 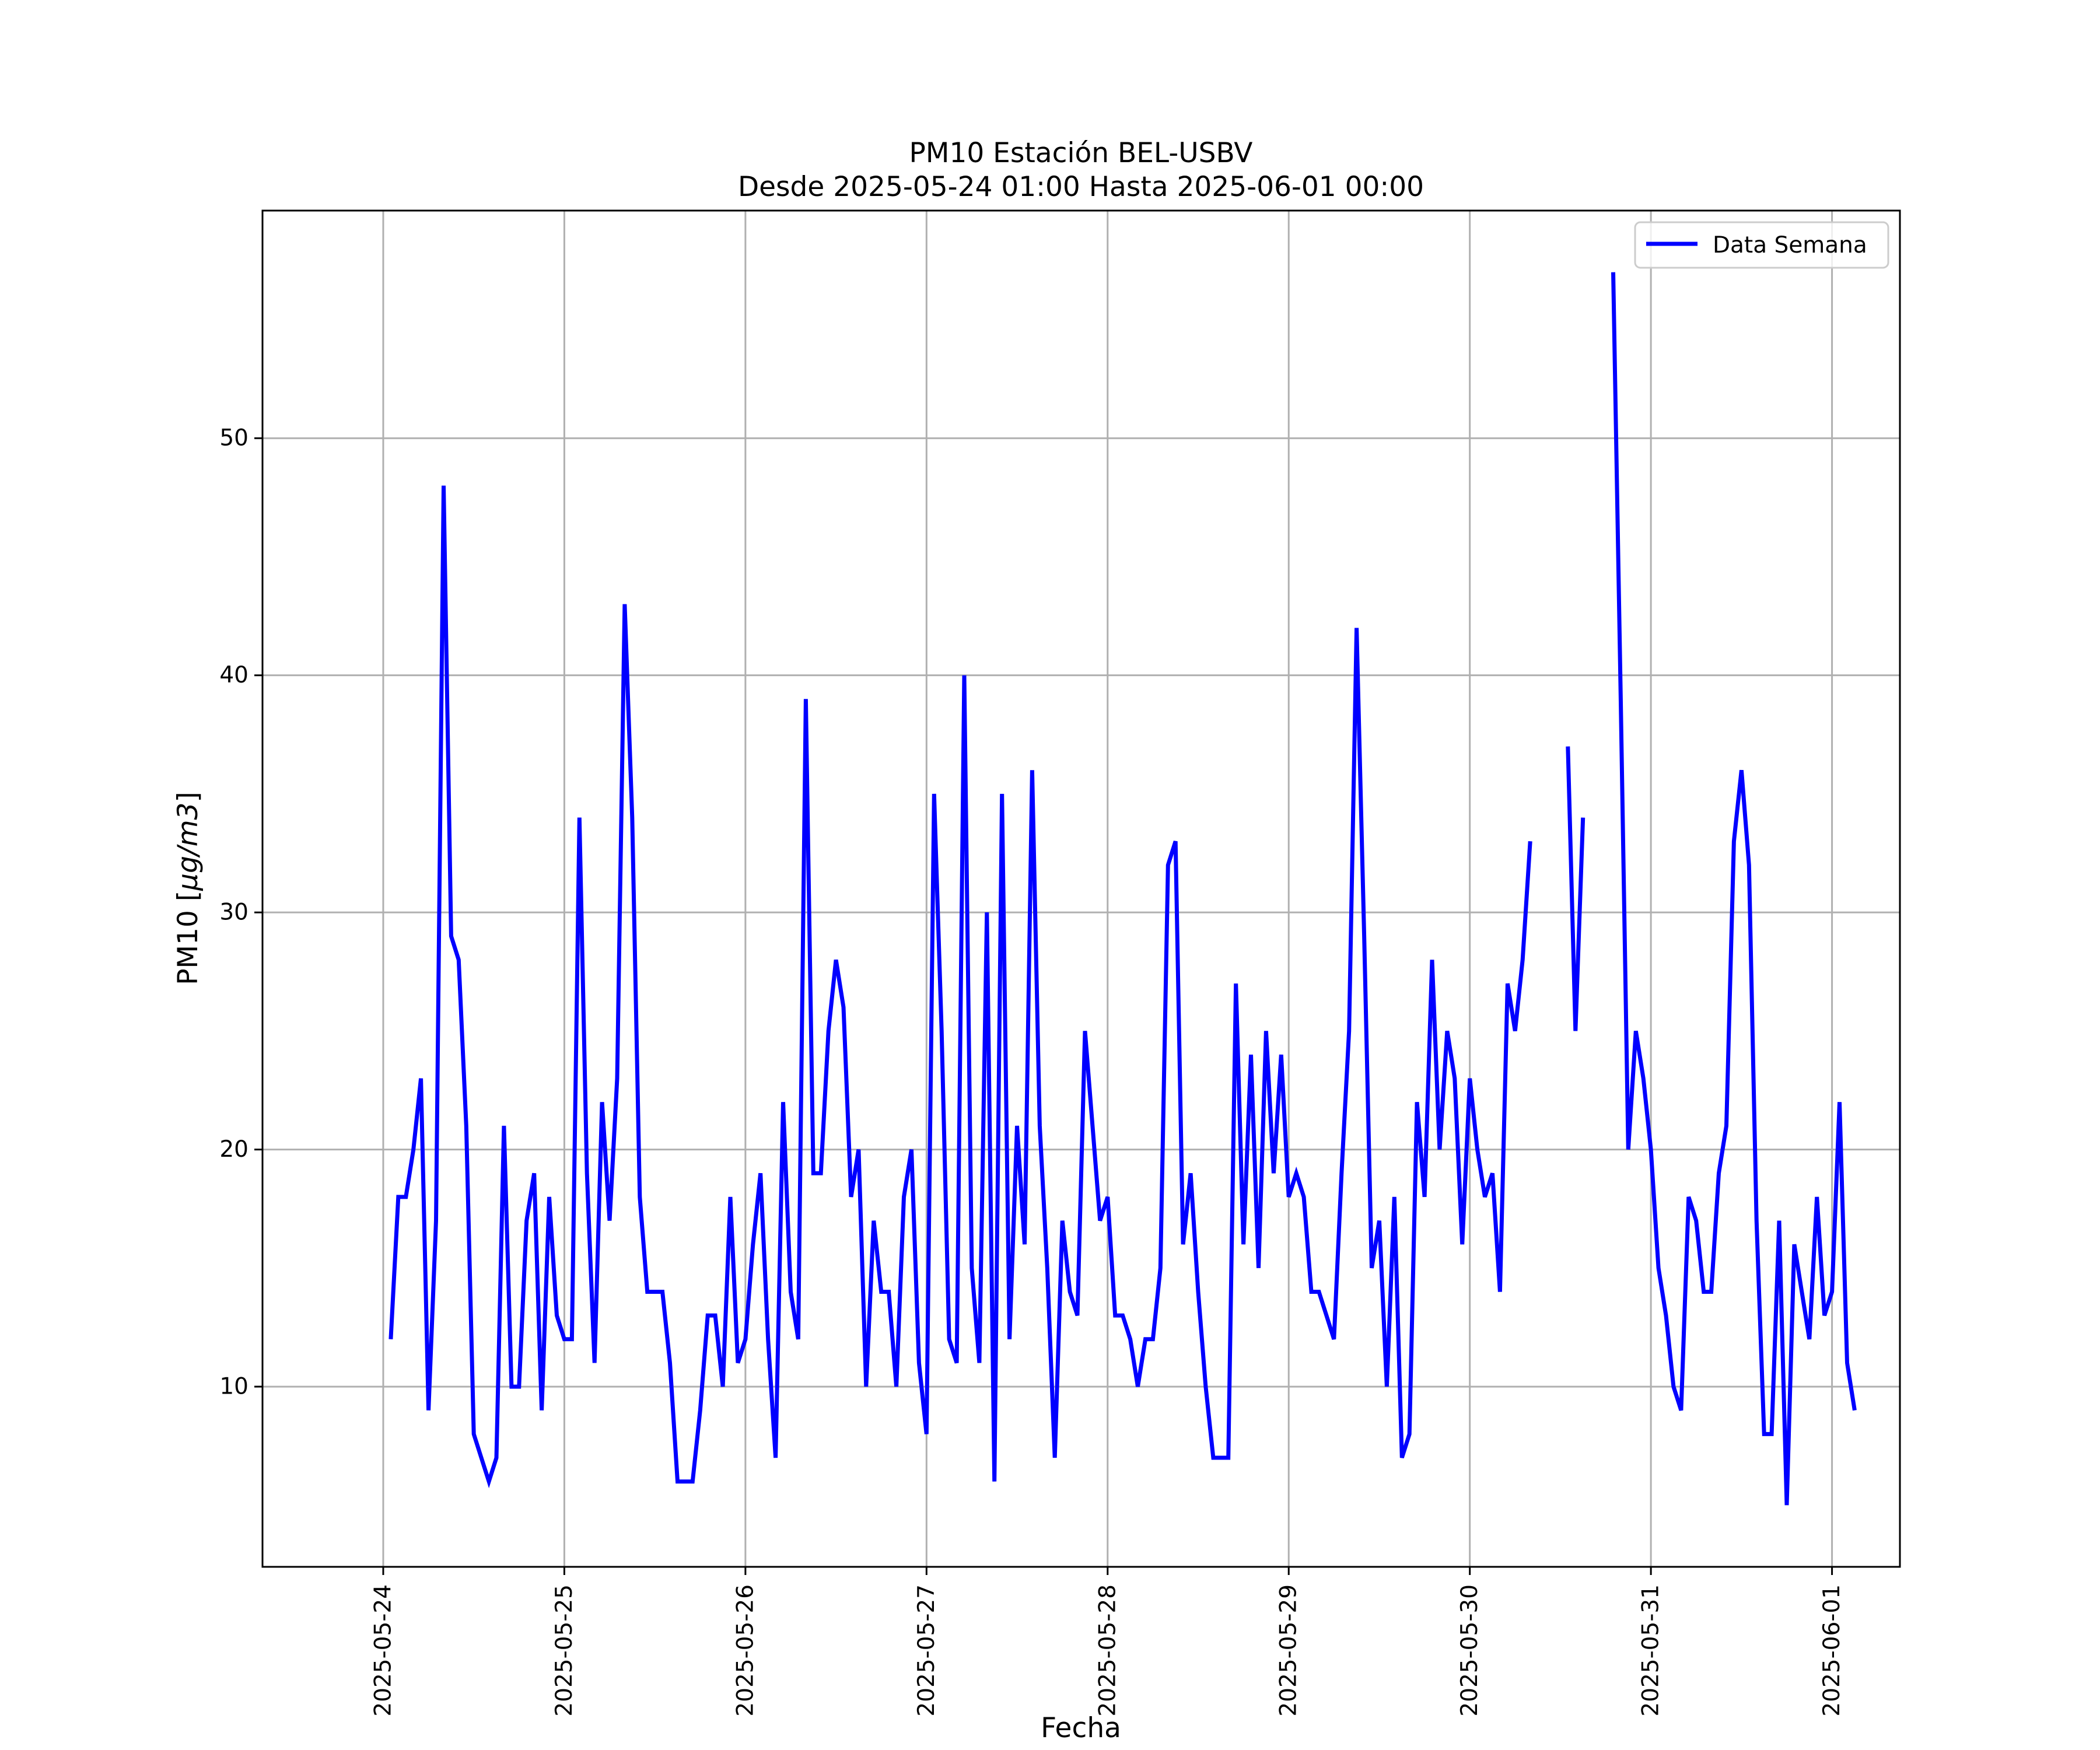 I want to click on y-tick-label: 30, so click(x=234, y=913).